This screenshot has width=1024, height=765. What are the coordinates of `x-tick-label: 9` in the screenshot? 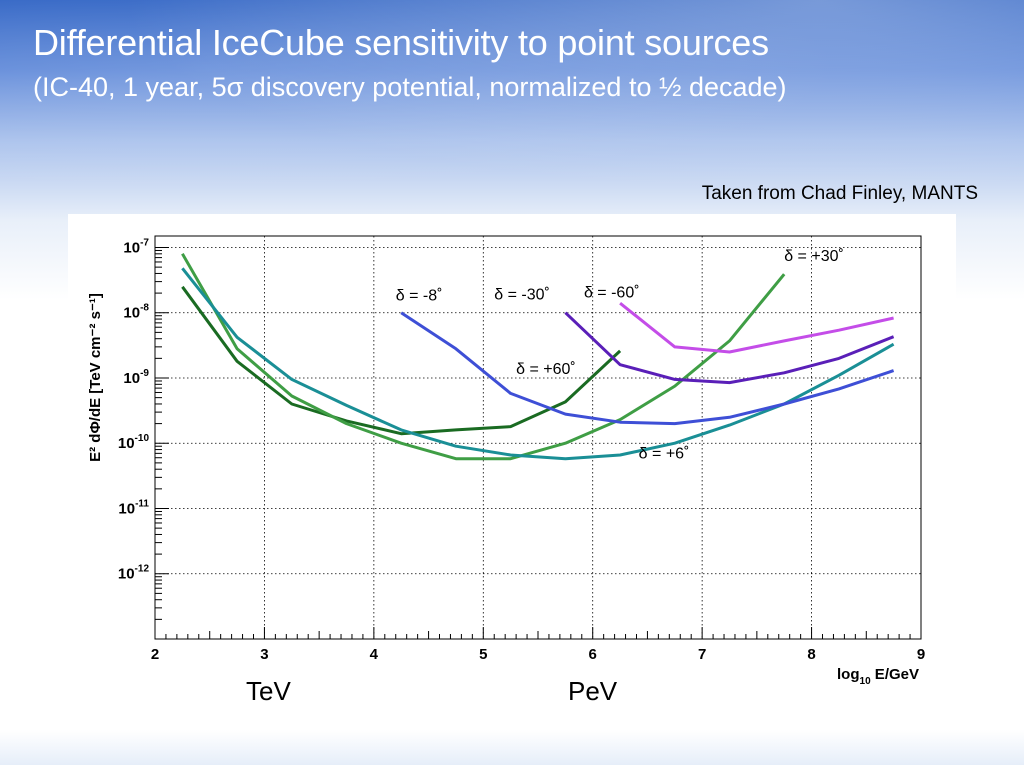 It's located at (921, 654).